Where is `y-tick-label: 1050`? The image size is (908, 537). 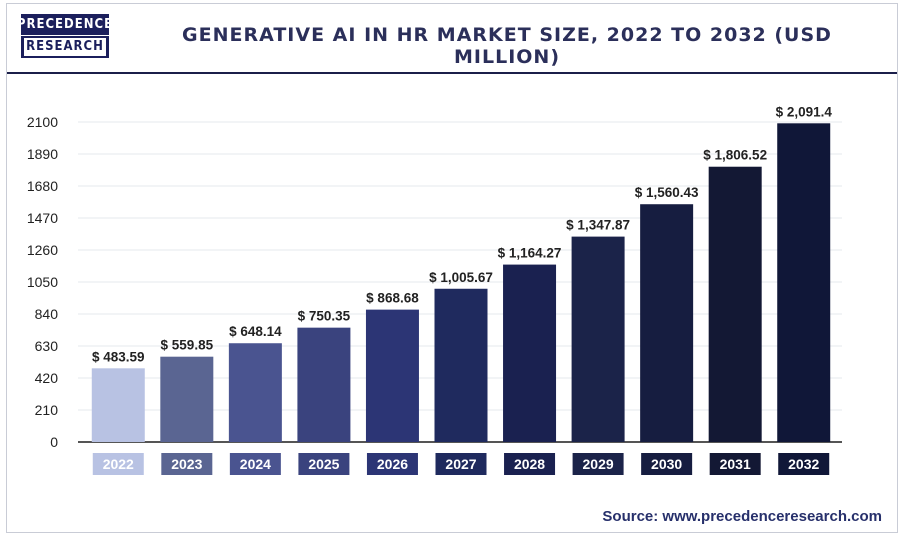 y-tick-label: 1050 is located at coordinates (42, 282).